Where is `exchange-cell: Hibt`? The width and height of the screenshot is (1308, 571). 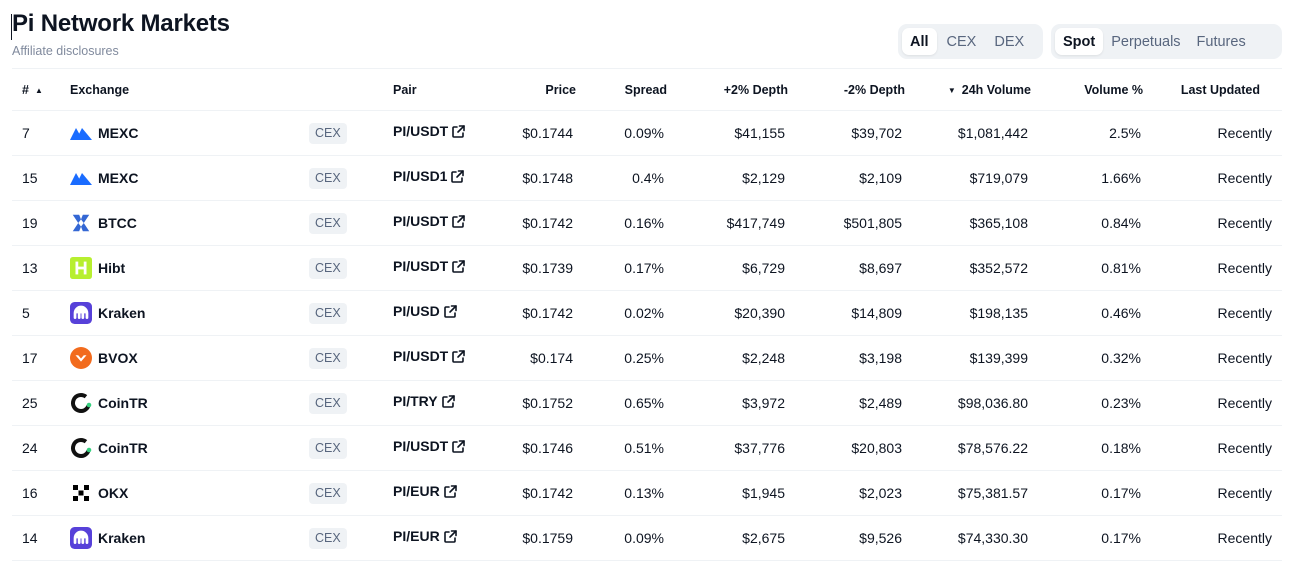
exchange-cell: Hibt is located at coordinates (97, 268).